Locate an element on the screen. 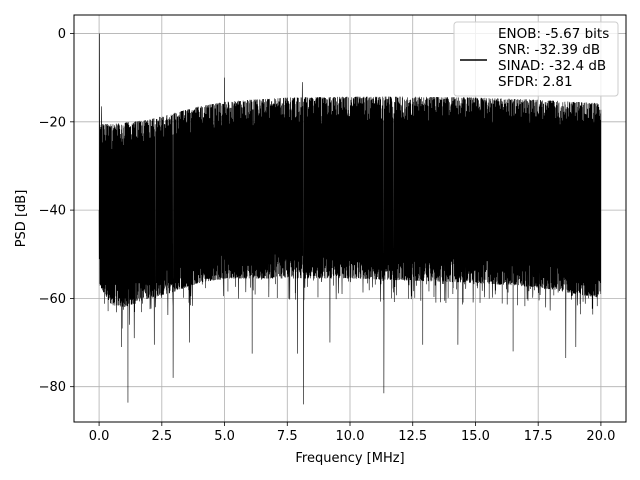 Image resolution: width=640 pixels, height=480 pixels. legend-enob: ENOB: -5.67 bits is located at coordinates (553, 34).